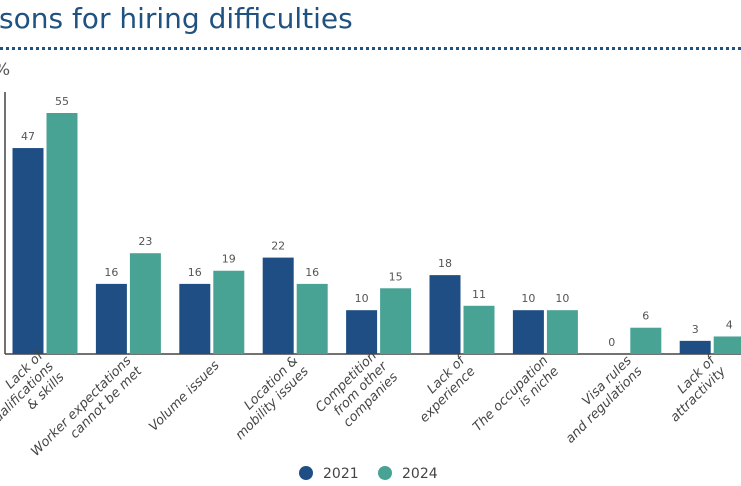 The image size is (741, 486). Describe the element at coordinates (306, 473) in the screenshot. I see `legend-marker-2021` at that location.